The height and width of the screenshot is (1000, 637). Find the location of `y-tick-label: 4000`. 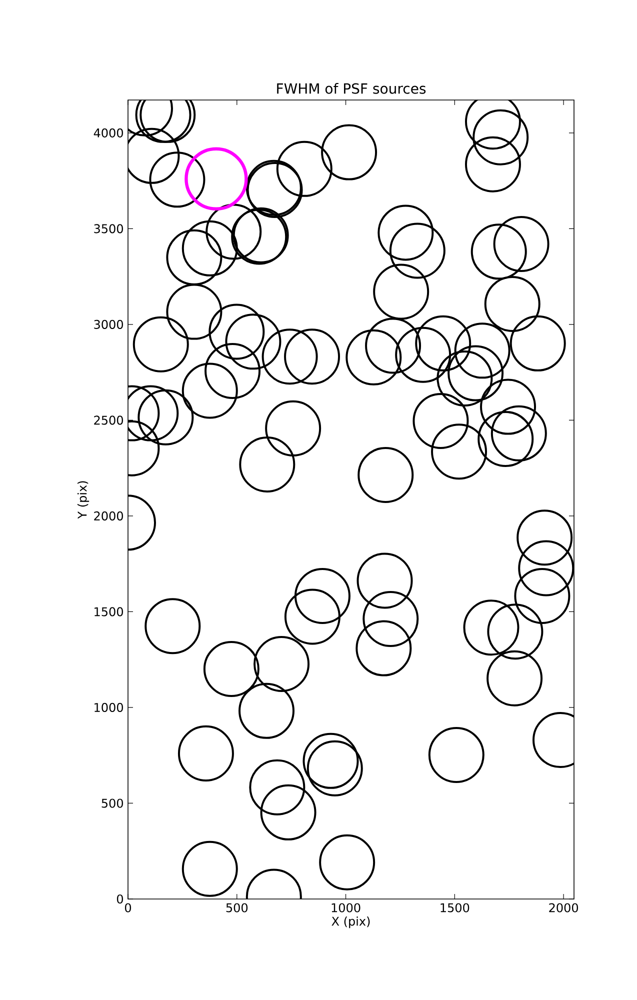

y-tick-label: 4000 is located at coordinates (108, 133).